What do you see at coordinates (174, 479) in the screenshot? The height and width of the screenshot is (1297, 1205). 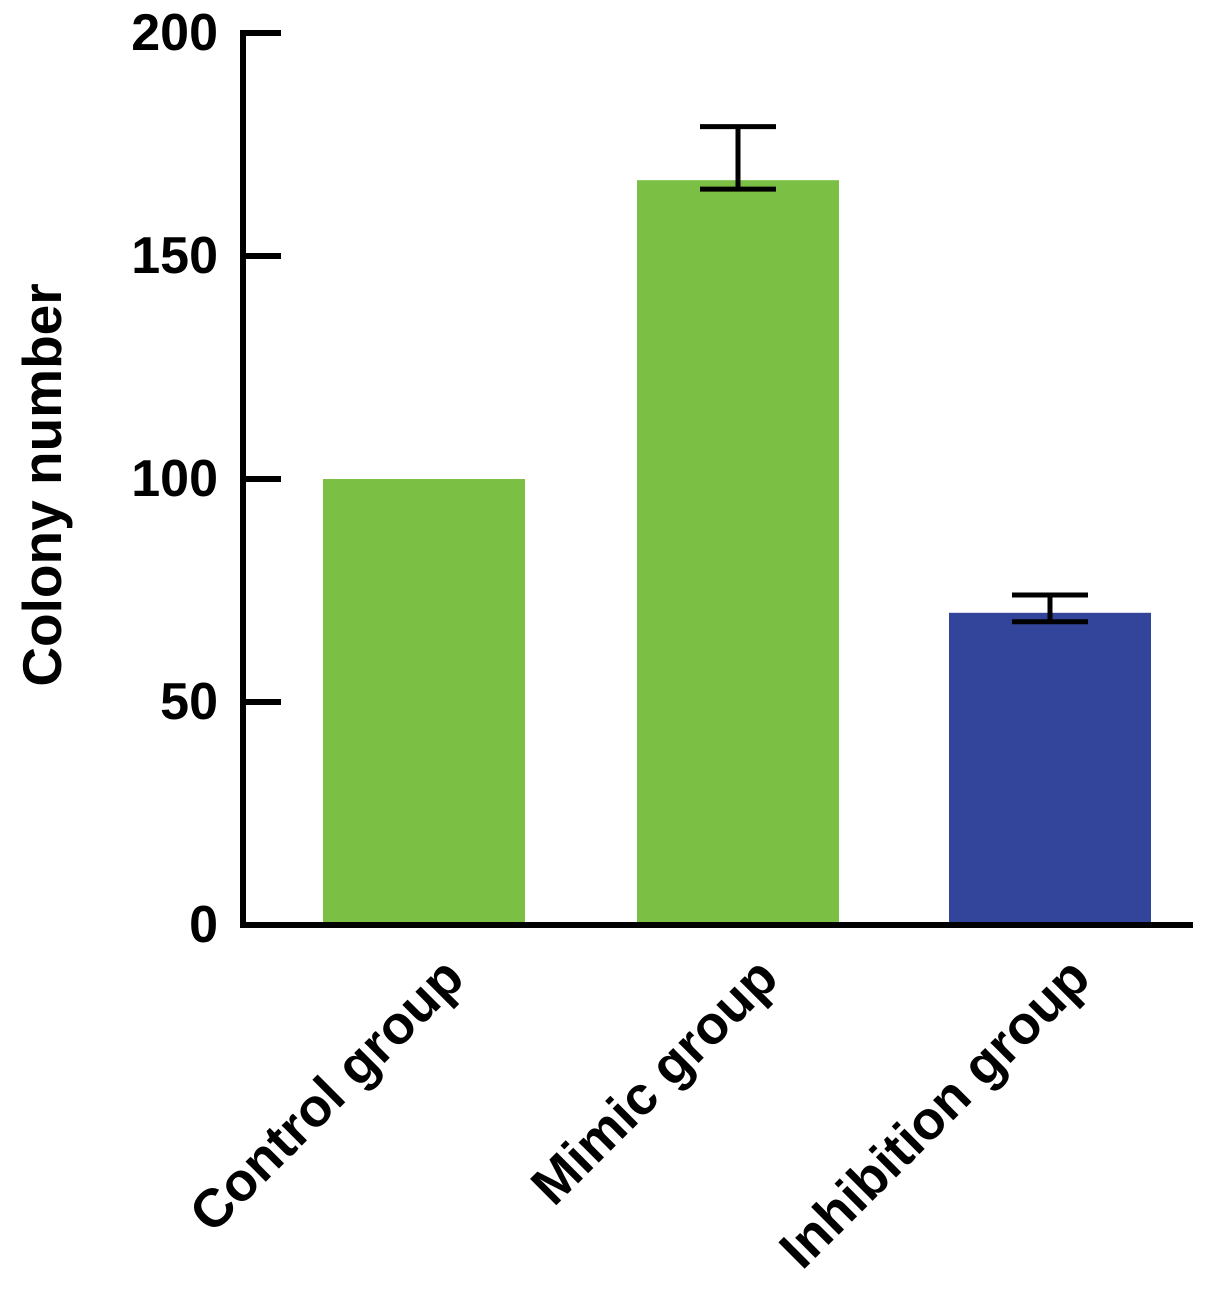 I see `y-tick-label-100: 100` at bounding box center [174, 479].